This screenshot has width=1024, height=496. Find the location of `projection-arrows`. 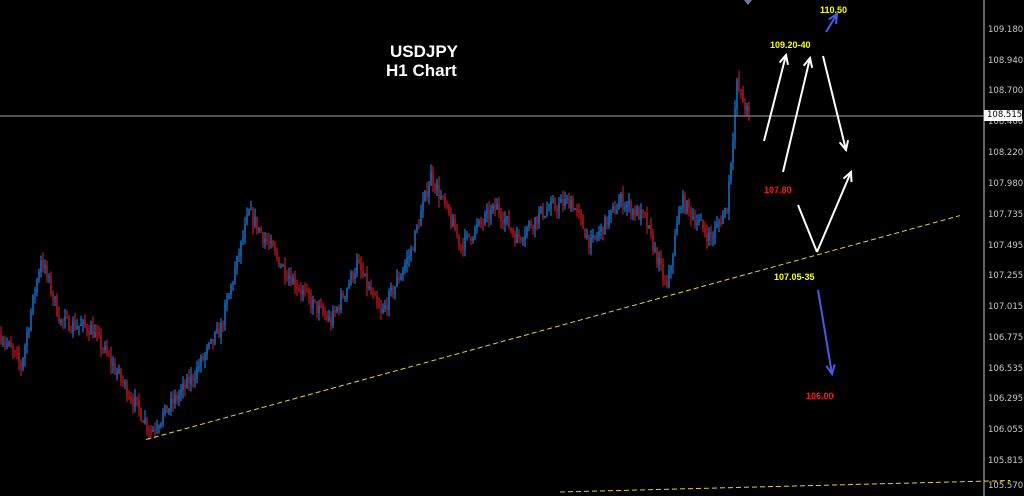

projection-arrows is located at coordinates (808, 194).